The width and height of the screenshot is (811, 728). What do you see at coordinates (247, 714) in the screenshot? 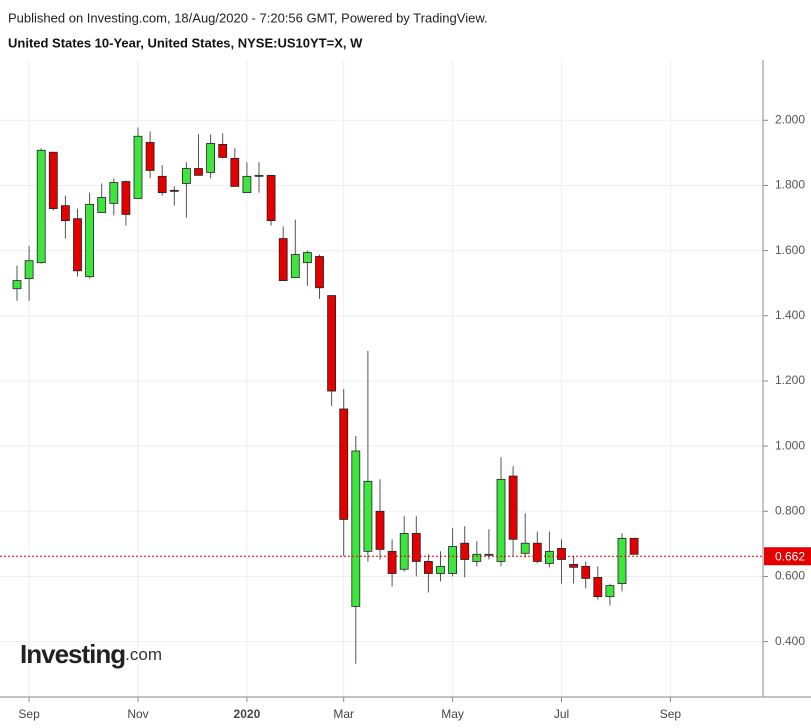
I see `x-tick-label: 2020` at bounding box center [247, 714].